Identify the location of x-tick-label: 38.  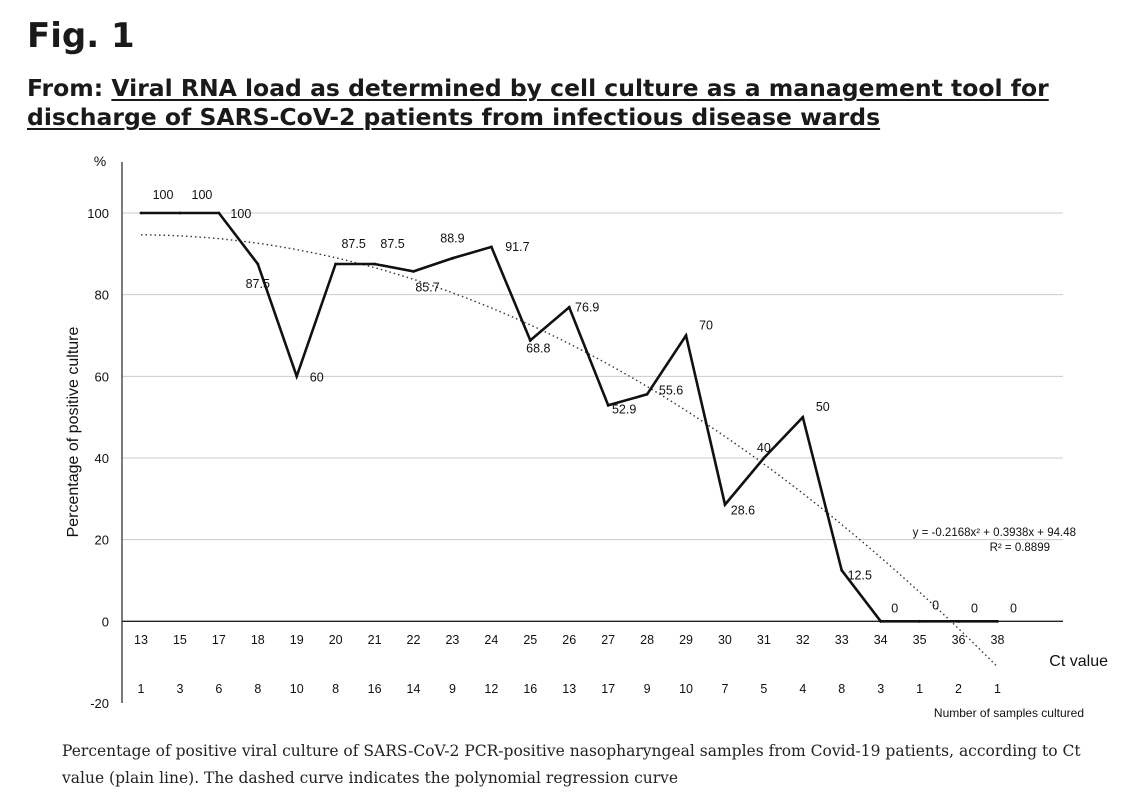
(998, 640).